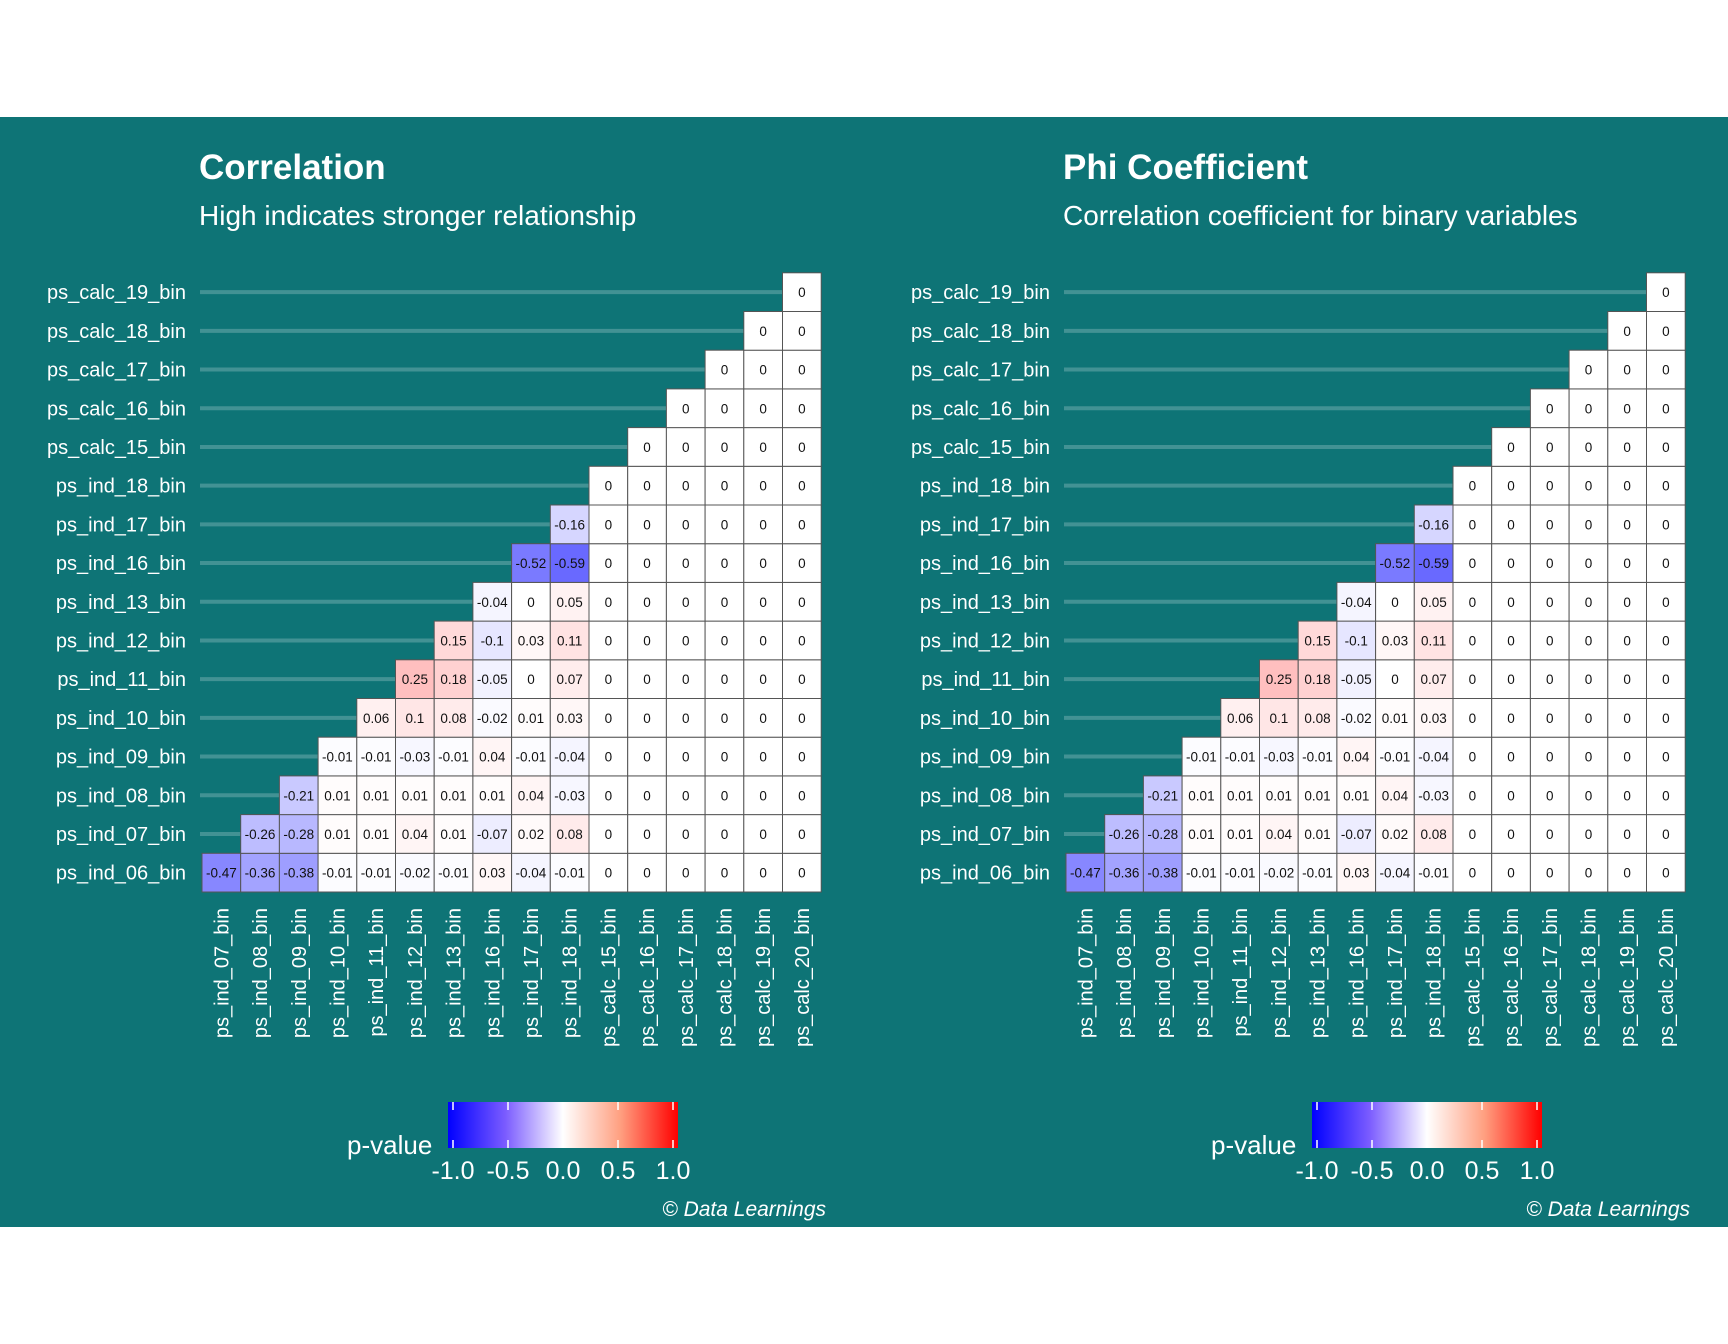 This screenshot has width=1728, height=1344. I want to click on row-label: ps_ind_11_bin, so click(121, 680).